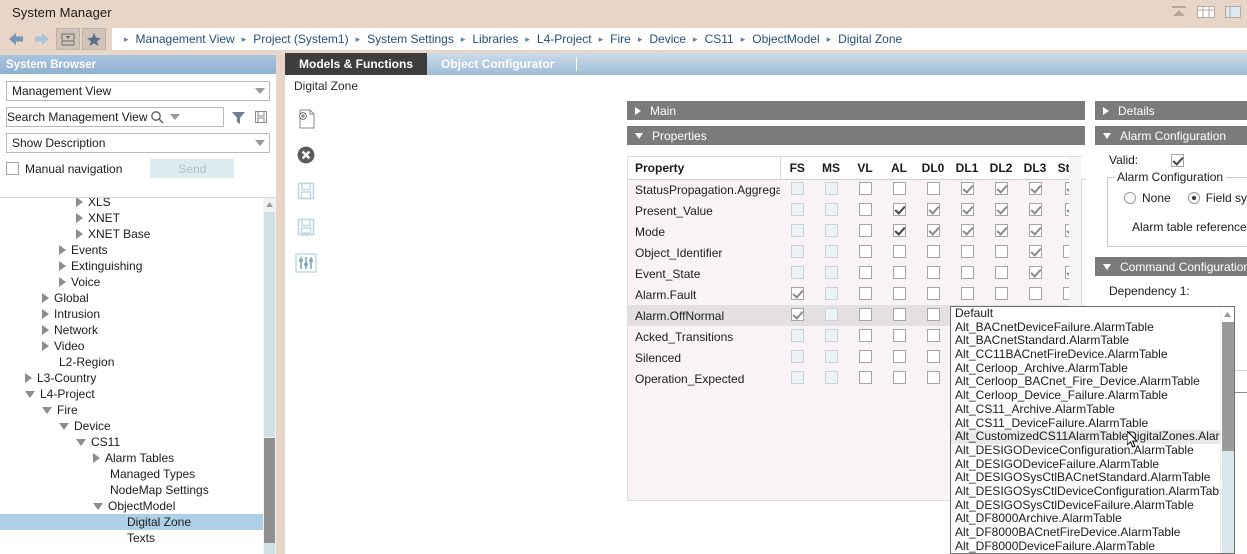  Describe the element at coordinates (1035, 408) in the screenshot. I see `dropdown-option: Alt_CS11_Archive.AlarmTable` at that location.